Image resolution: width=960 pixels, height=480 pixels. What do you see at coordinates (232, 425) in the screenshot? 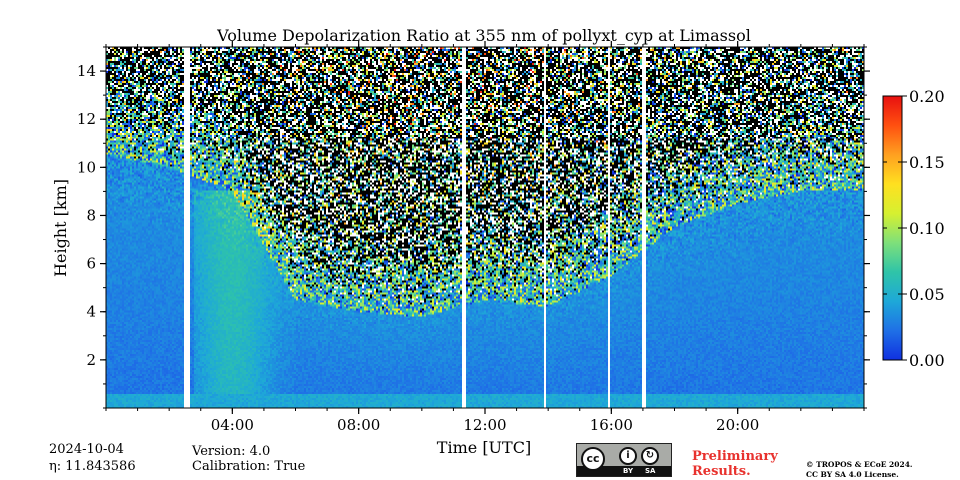
I see `x-tick-label: 04:00` at bounding box center [232, 425].